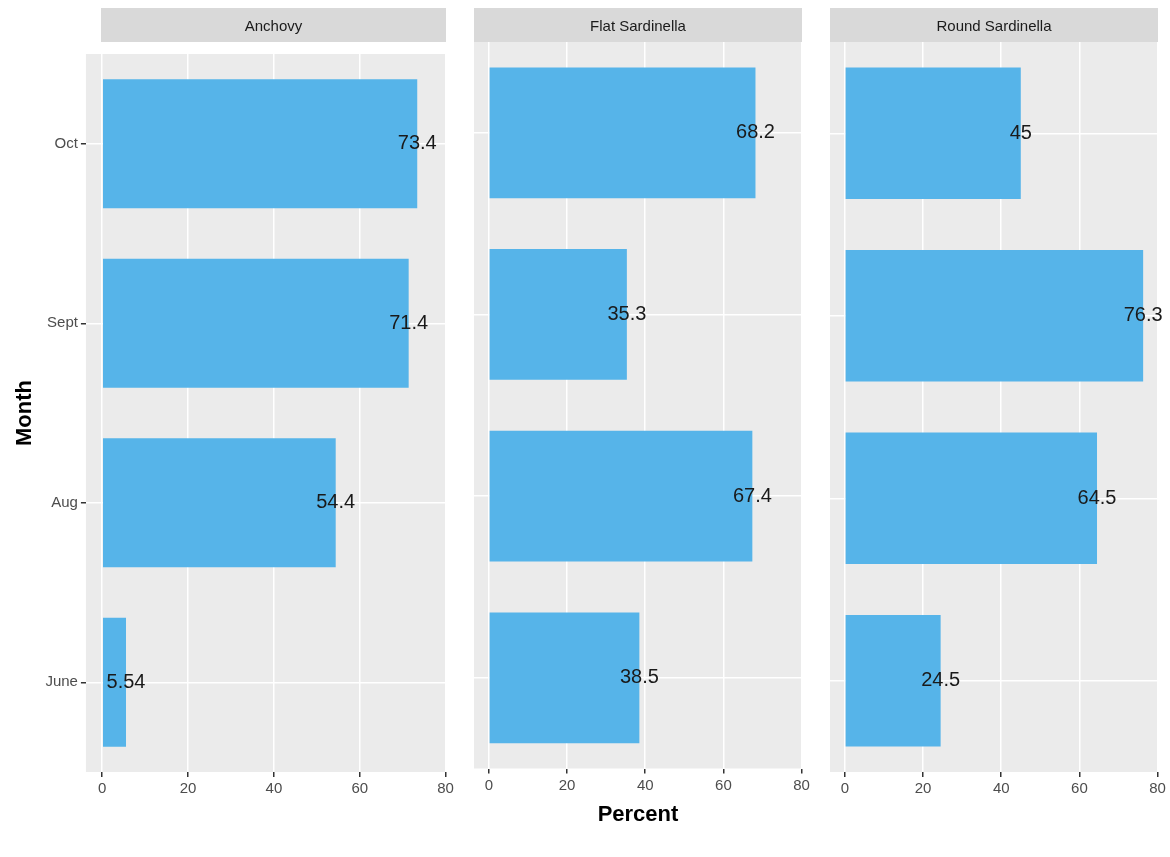  I want to click on data-label: 64.5, so click(1097, 496).